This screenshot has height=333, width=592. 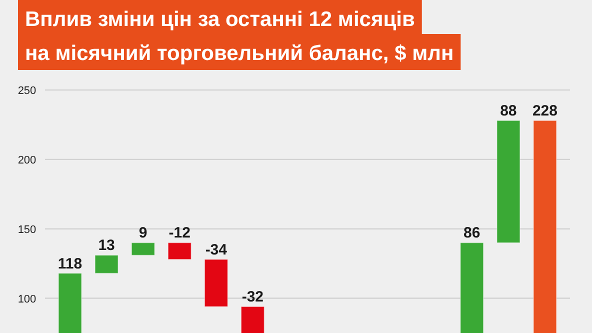 I want to click on data-label: -32, so click(x=253, y=297).